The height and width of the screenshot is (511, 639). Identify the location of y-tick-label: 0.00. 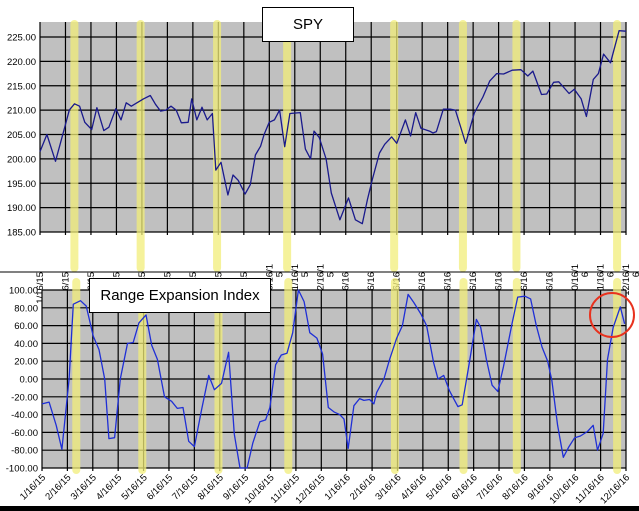
(29, 380).